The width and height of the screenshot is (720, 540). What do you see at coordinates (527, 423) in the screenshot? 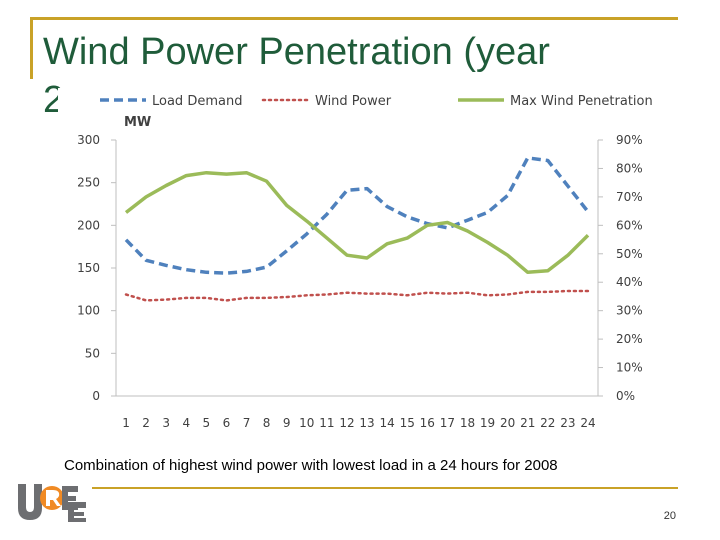
I see `x-tick-label: 21` at bounding box center [527, 423].